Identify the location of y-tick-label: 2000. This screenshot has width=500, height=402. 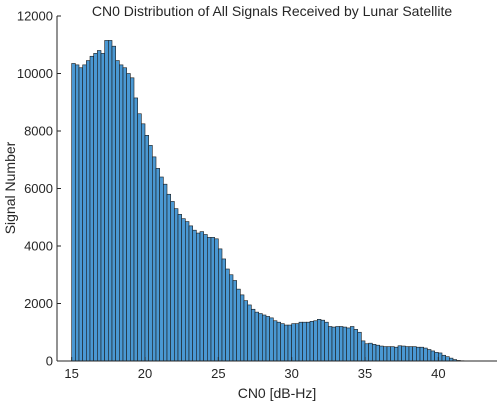
(38, 303).